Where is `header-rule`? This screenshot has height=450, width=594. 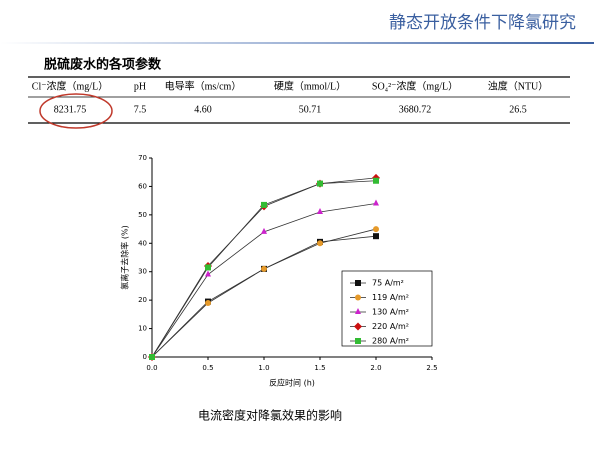
header-rule is located at coordinates (297, 43).